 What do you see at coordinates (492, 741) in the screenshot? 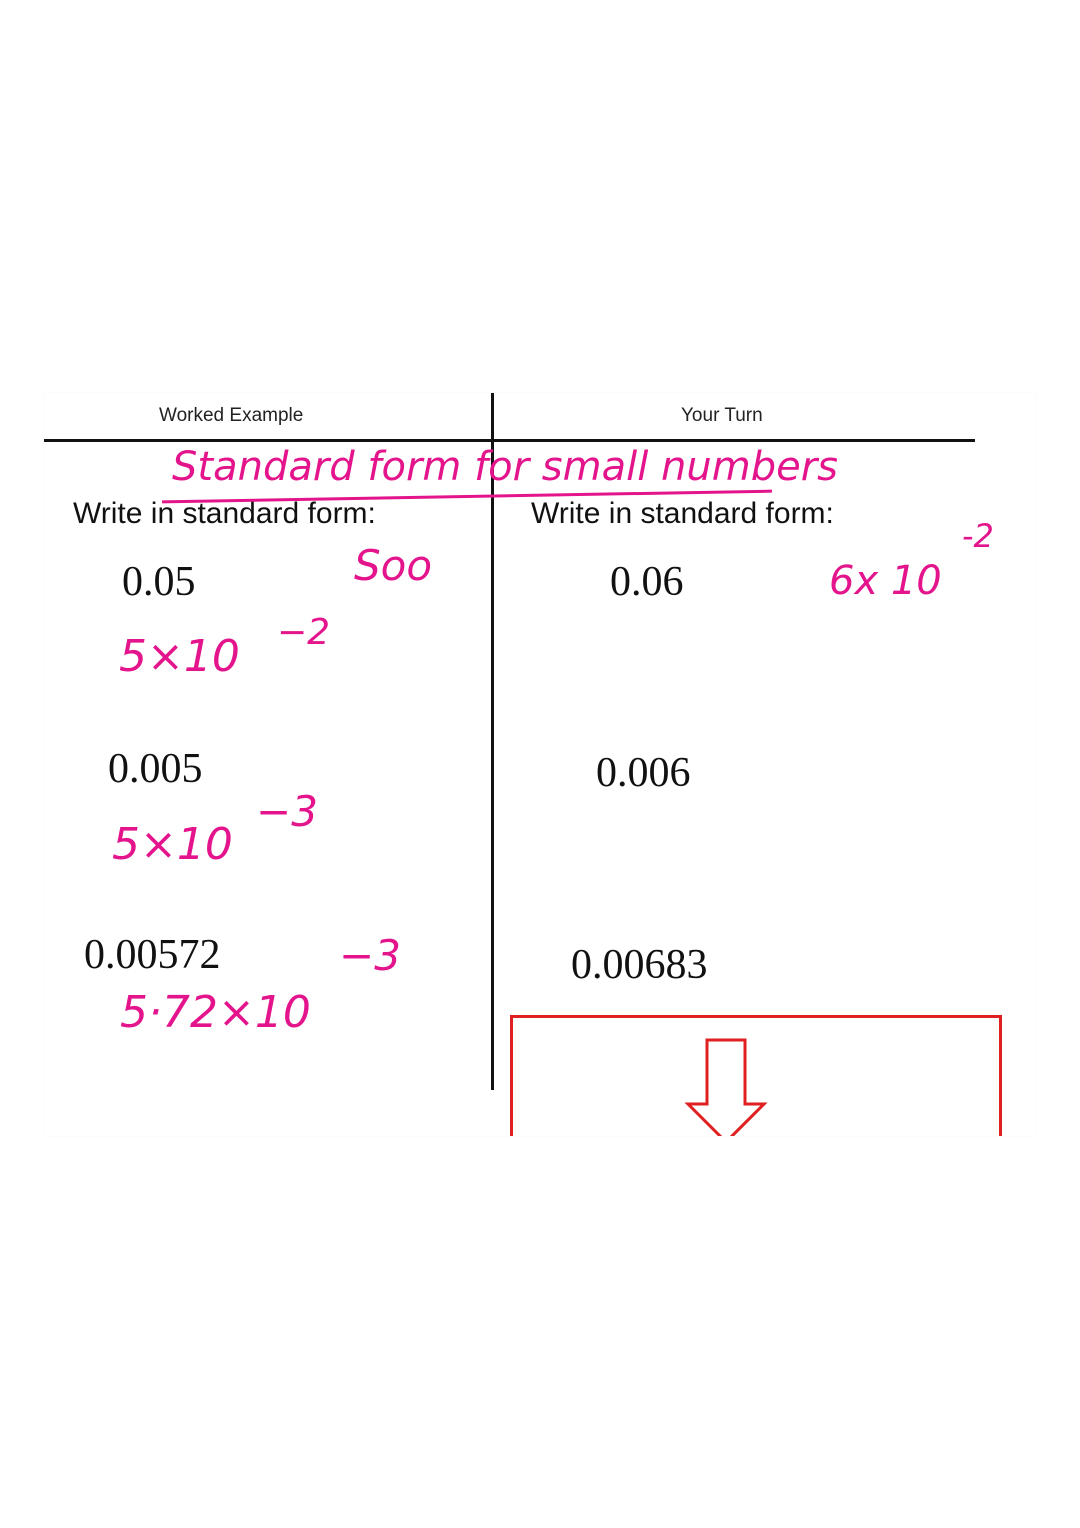
I see `column-divider` at bounding box center [492, 741].